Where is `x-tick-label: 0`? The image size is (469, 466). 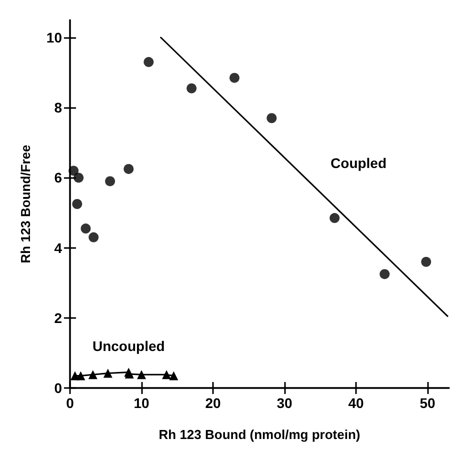 x-tick-label: 0 is located at coordinates (70, 403).